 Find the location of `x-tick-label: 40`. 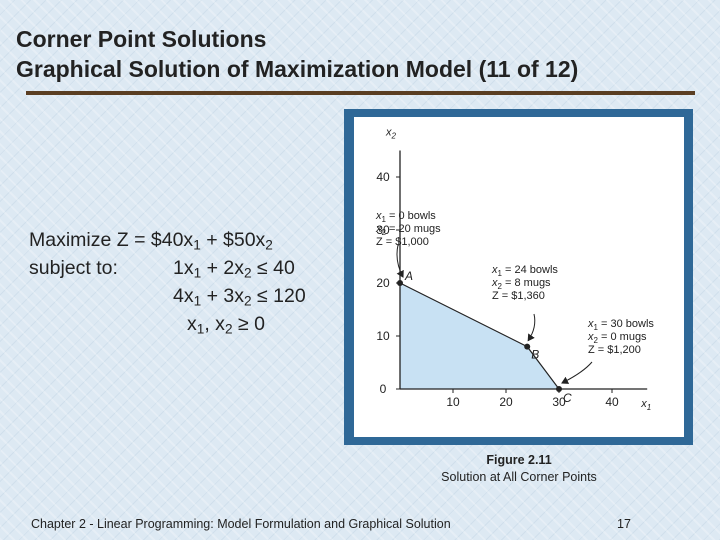

x-tick-label: 40 is located at coordinates (612, 402).